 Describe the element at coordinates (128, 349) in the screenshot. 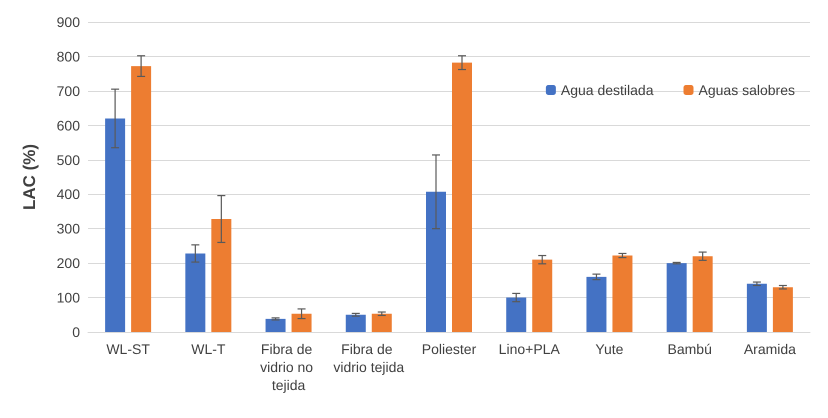

I see `x-tick-label: WL-ST` at that location.